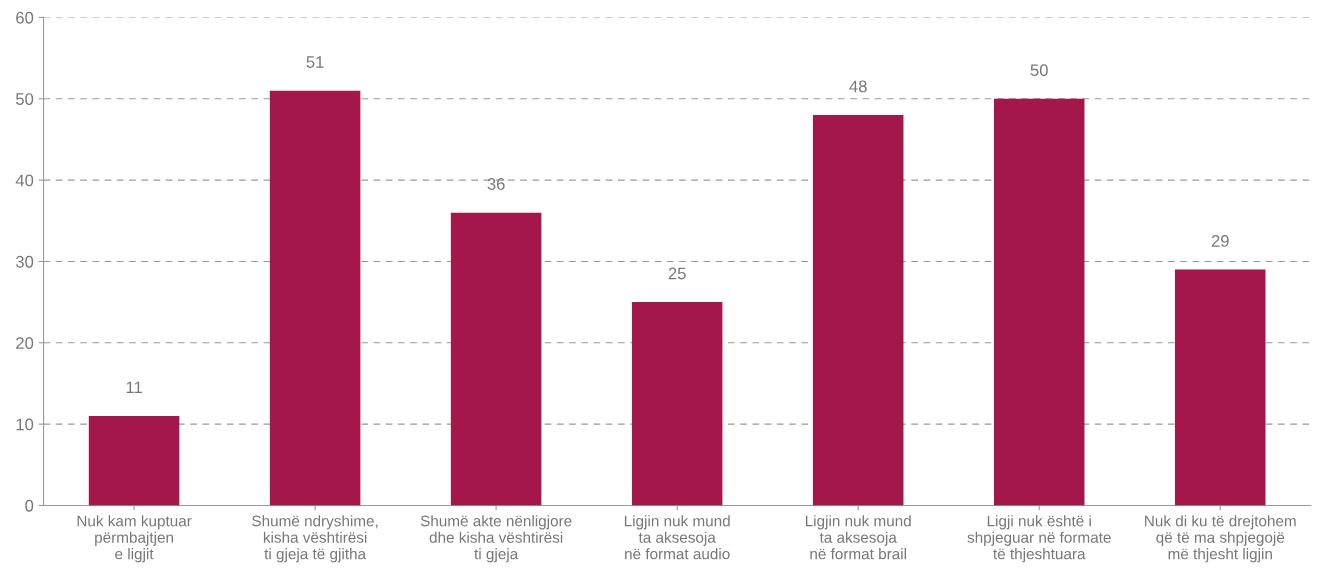 This screenshot has width=1320, height=581. I want to click on data-label: 29, so click(1220, 241).